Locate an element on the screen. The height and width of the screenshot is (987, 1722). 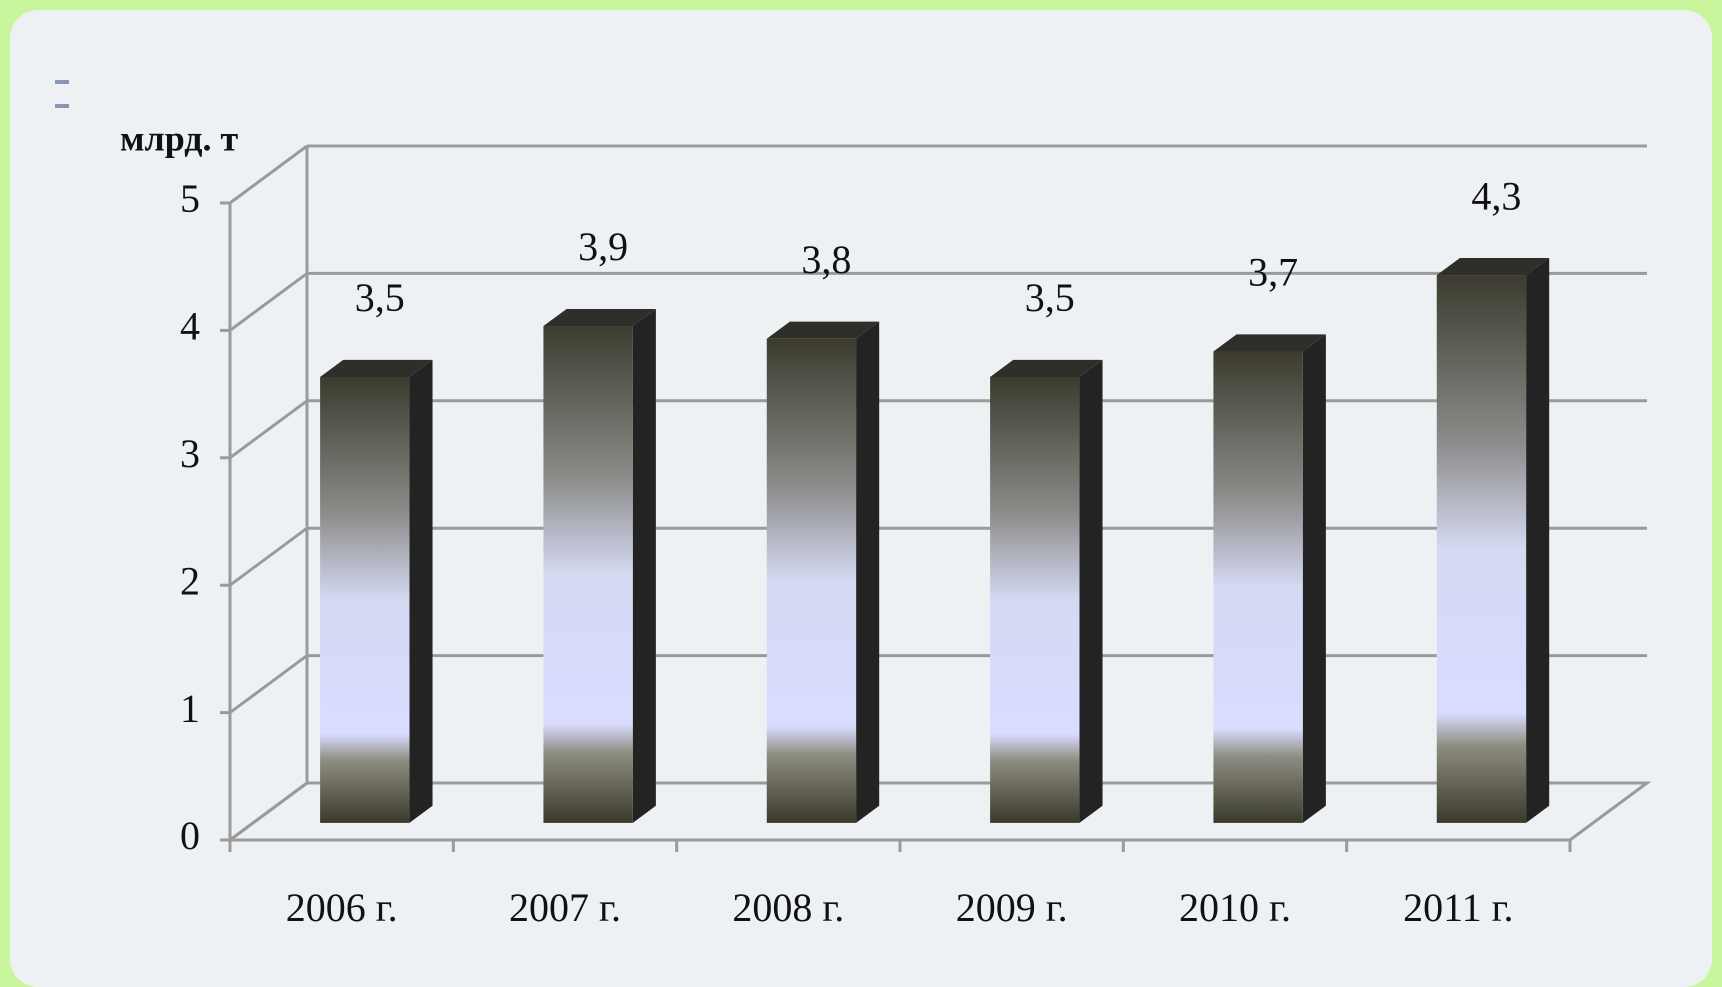
value-label: 3,9 is located at coordinates (603, 246).